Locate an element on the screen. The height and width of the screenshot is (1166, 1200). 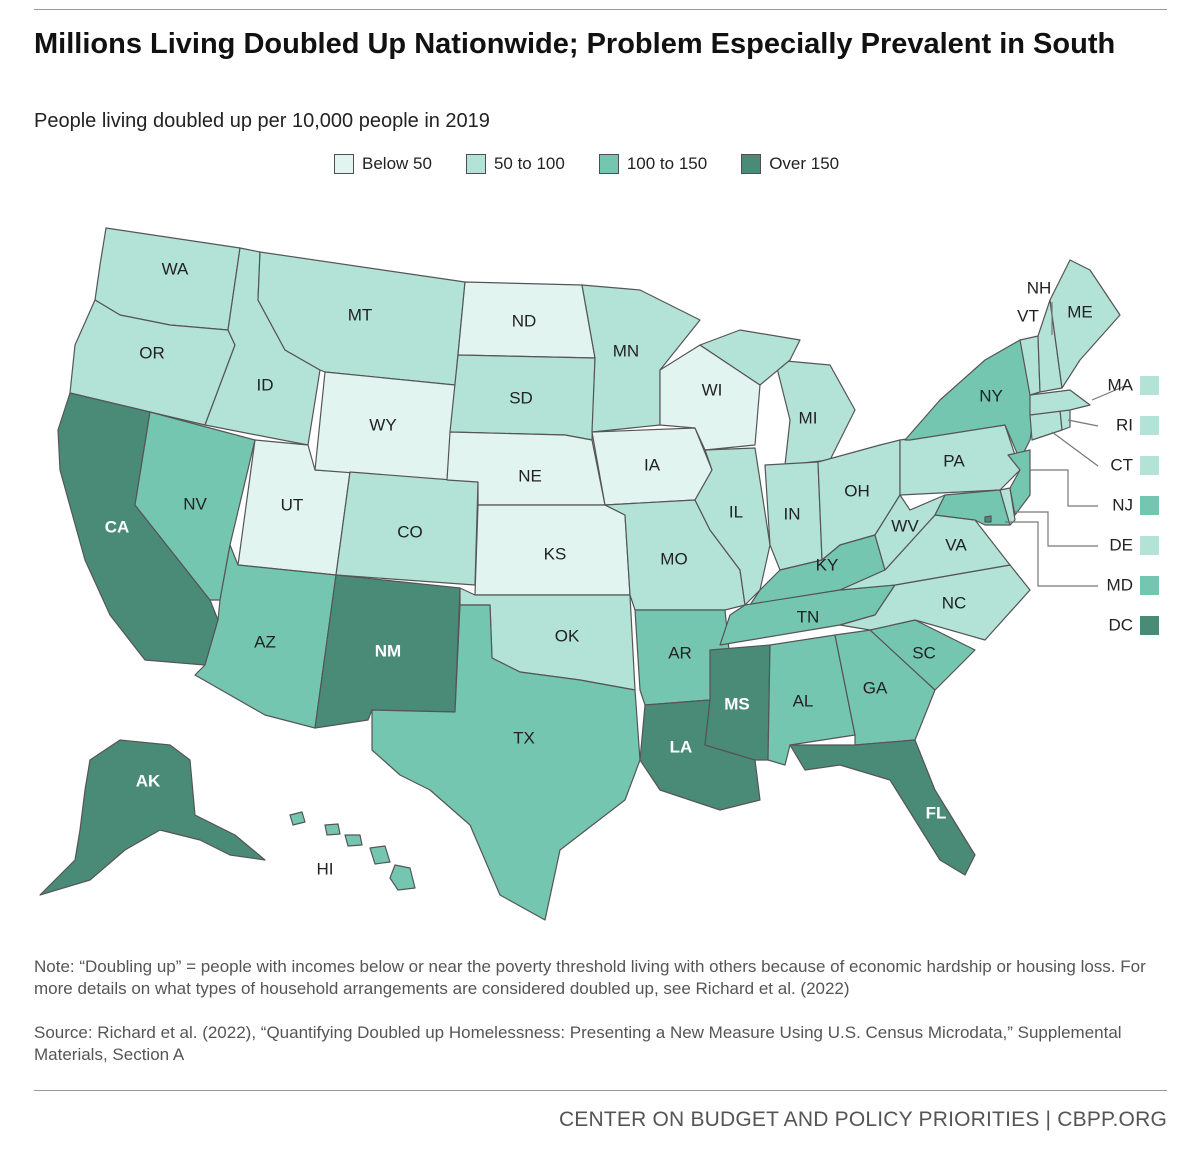
state-label-mi: MI is located at coordinates (808, 417).